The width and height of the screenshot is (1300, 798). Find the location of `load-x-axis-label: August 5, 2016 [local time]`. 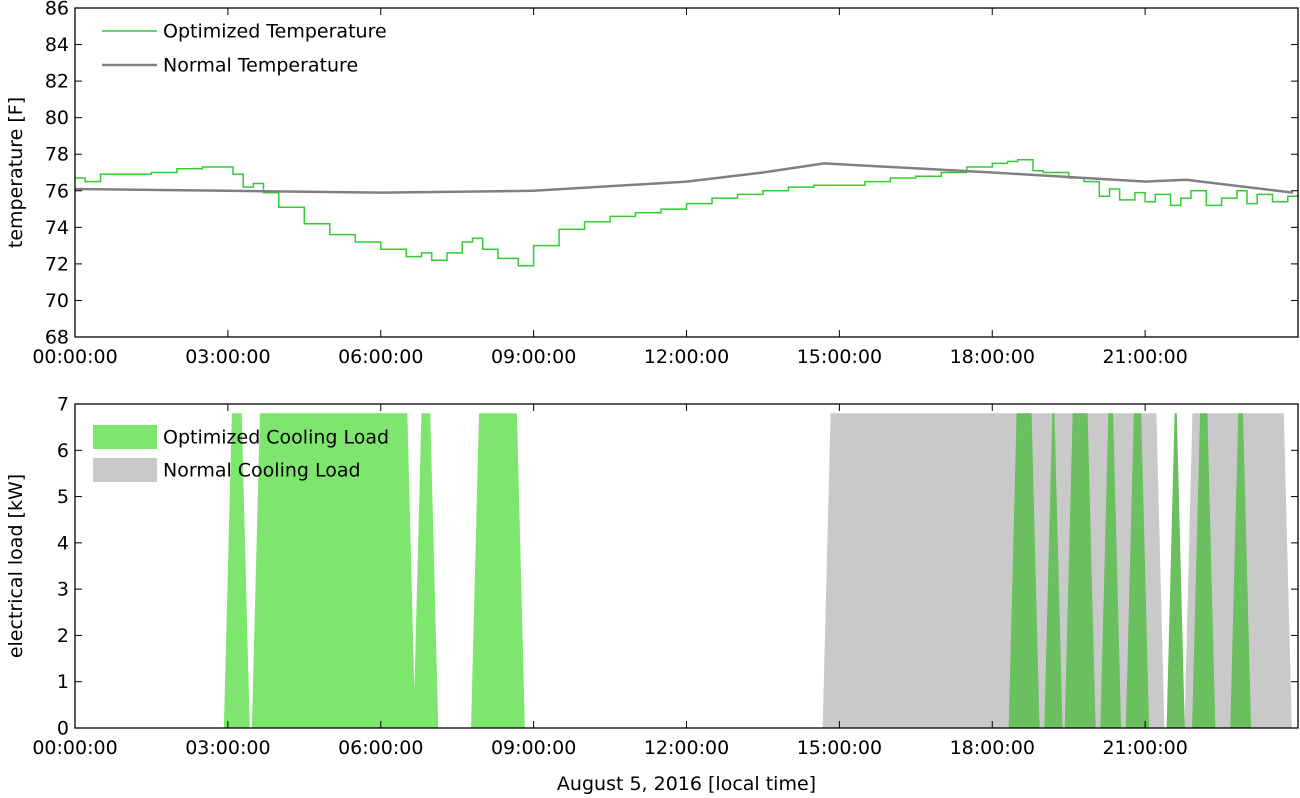

load-x-axis-label: August 5, 2016 [local time] is located at coordinates (686, 784).